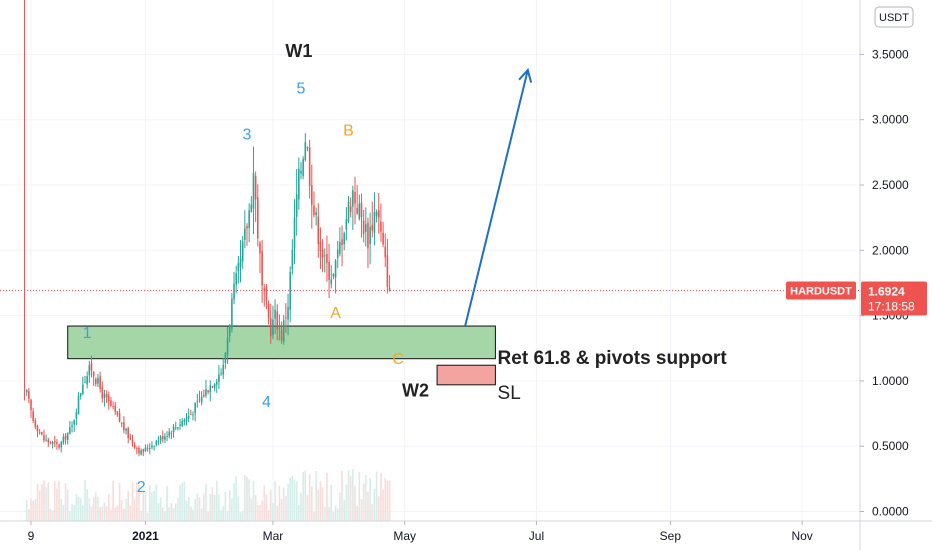  What do you see at coordinates (87, 333) in the screenshot?
I see `annotation-label: 1` at bounding box center [87, 333].